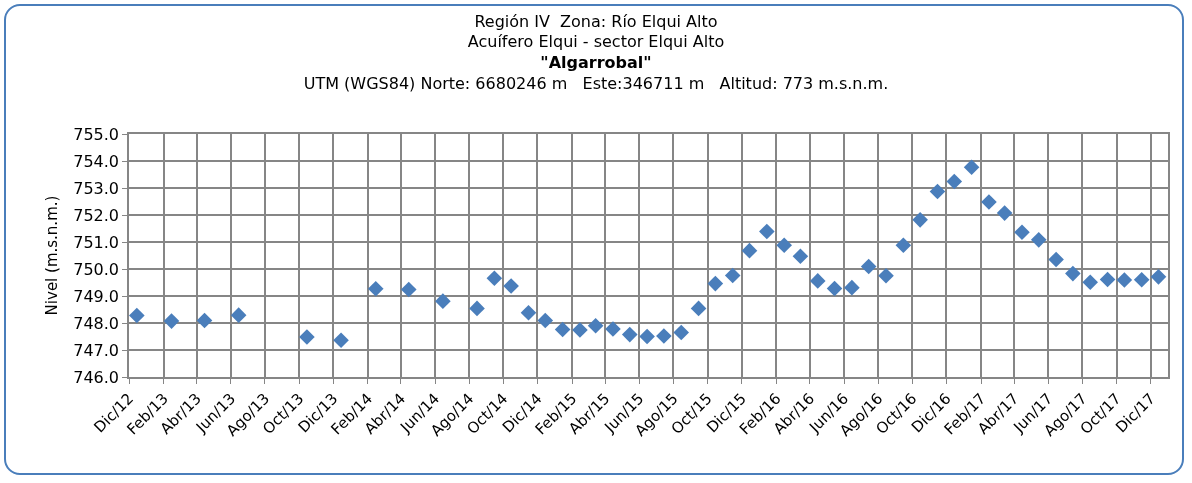  I want to click on y-tick-label: 748.0, so click(96, 323).